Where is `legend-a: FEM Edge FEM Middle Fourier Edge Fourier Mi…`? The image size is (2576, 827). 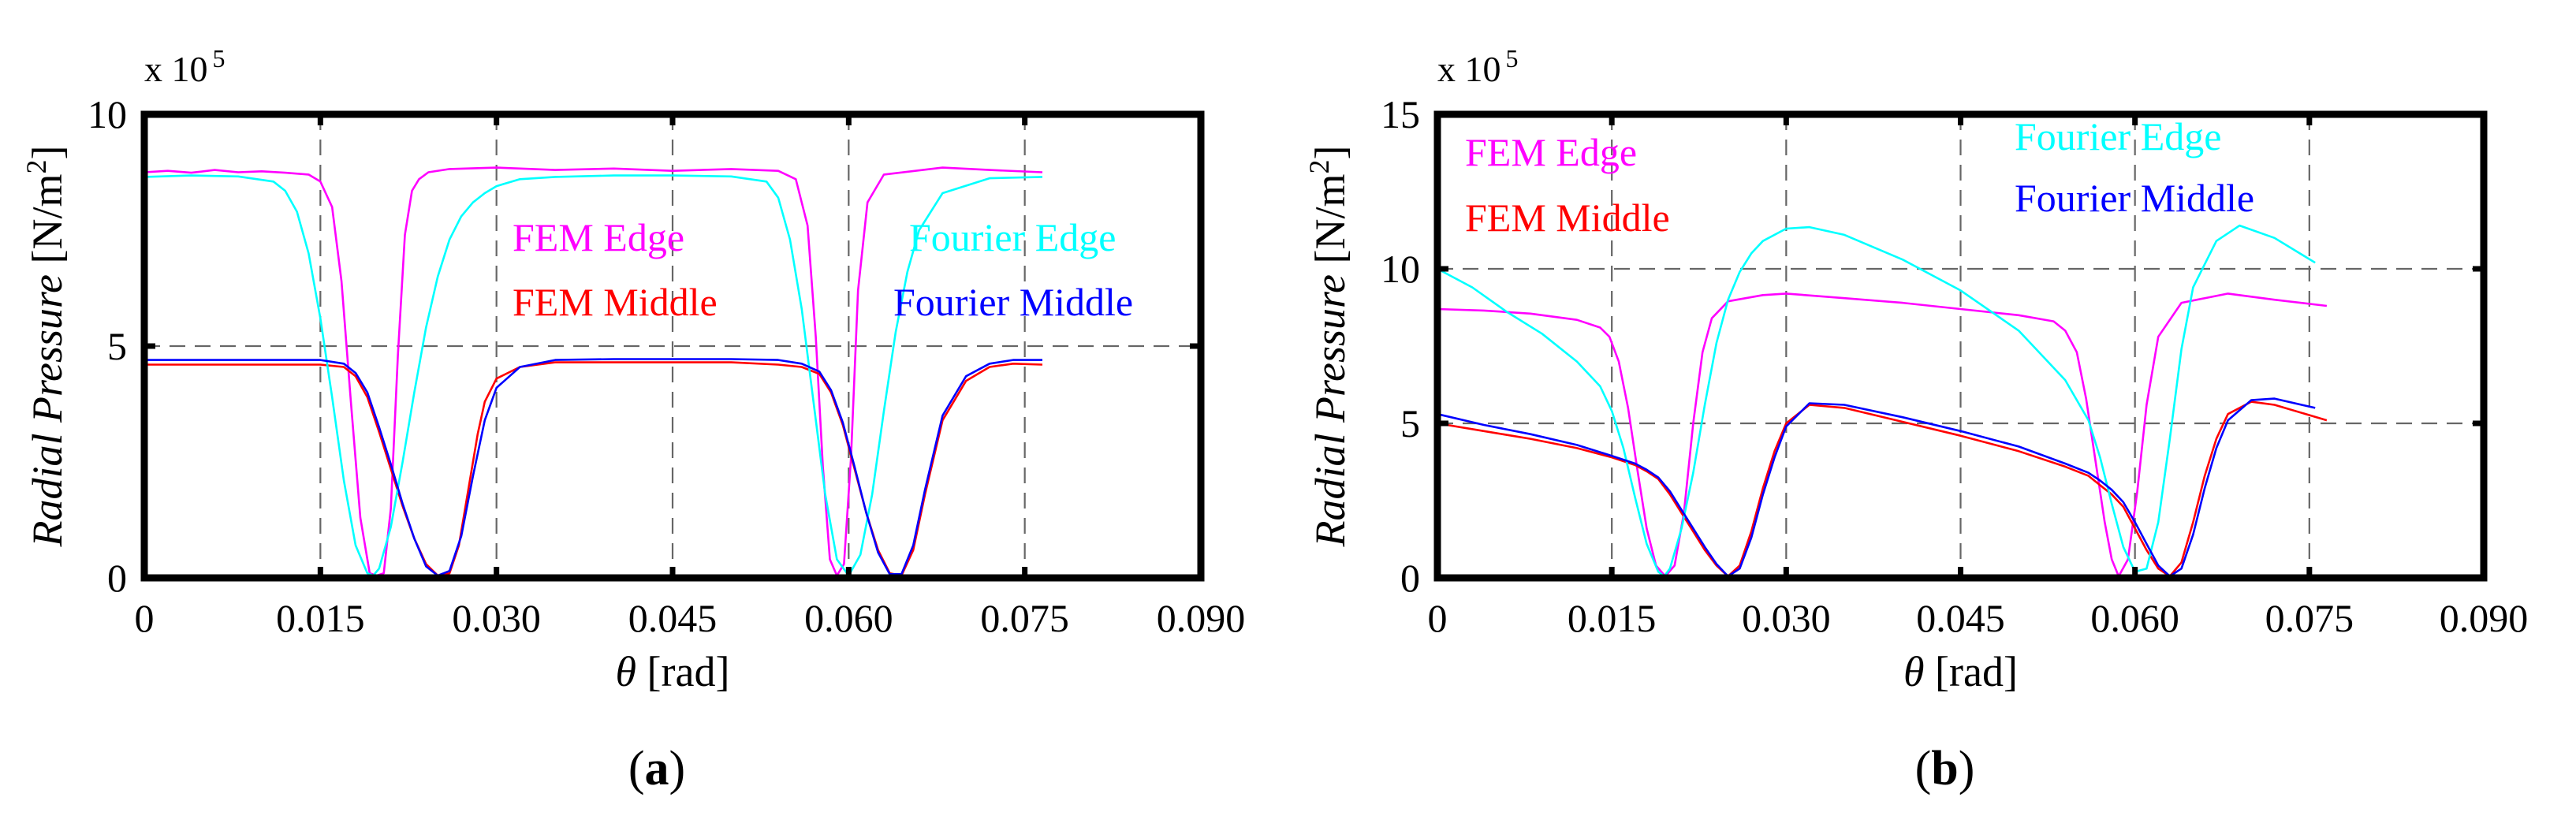 legend-a: FEM Edge FEM Middle Fourier Edge Fourier Mi… is located at coordinates (823, 269).